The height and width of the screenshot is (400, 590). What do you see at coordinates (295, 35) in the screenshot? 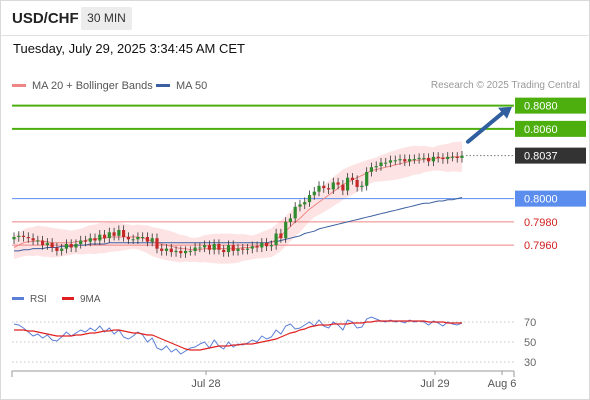
I see `header-divider` at bounding box center [295, 35].